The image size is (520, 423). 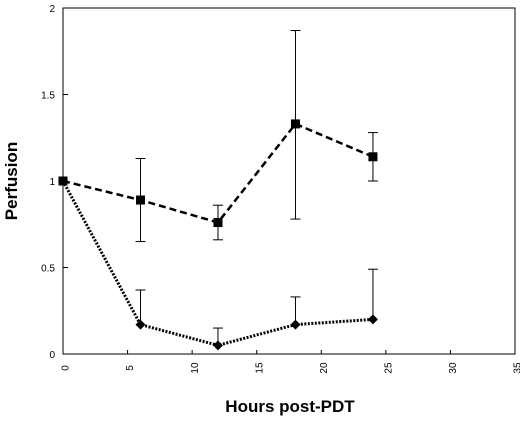 I want to click on x-tick-label: 15, so click(x=259, y=368).